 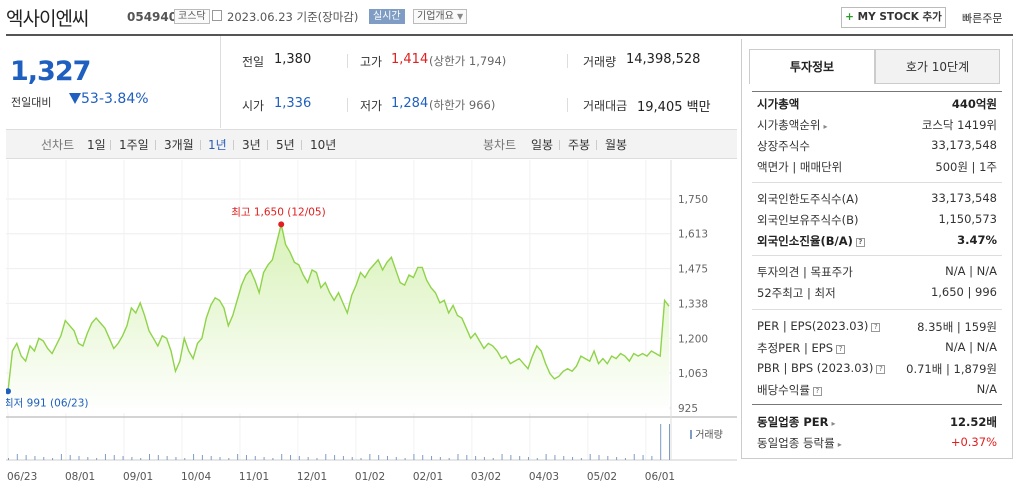 I want to click on period-3m: 3개월, so click(x=179, y=145).